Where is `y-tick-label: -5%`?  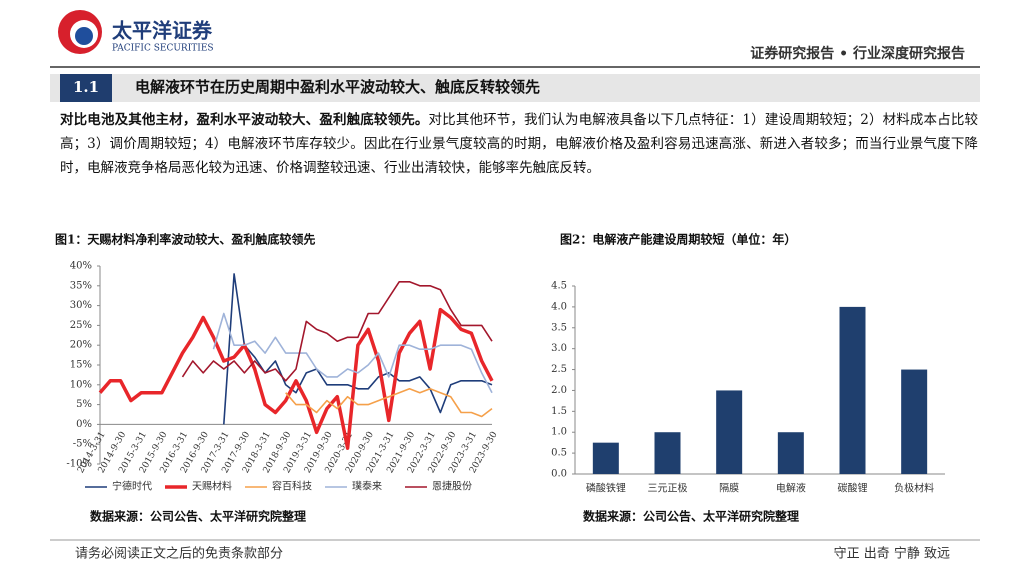 y-tick-label: -5% is located at coordinates (82, 444).